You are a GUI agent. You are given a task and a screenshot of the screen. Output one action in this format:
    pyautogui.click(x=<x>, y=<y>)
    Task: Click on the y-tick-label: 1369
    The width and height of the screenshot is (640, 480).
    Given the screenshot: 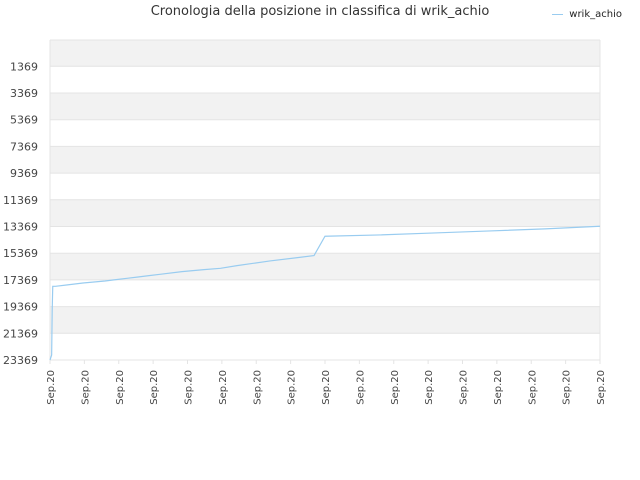 What is the action you would take?
    pyautogui.click(x=24, y=66)
    